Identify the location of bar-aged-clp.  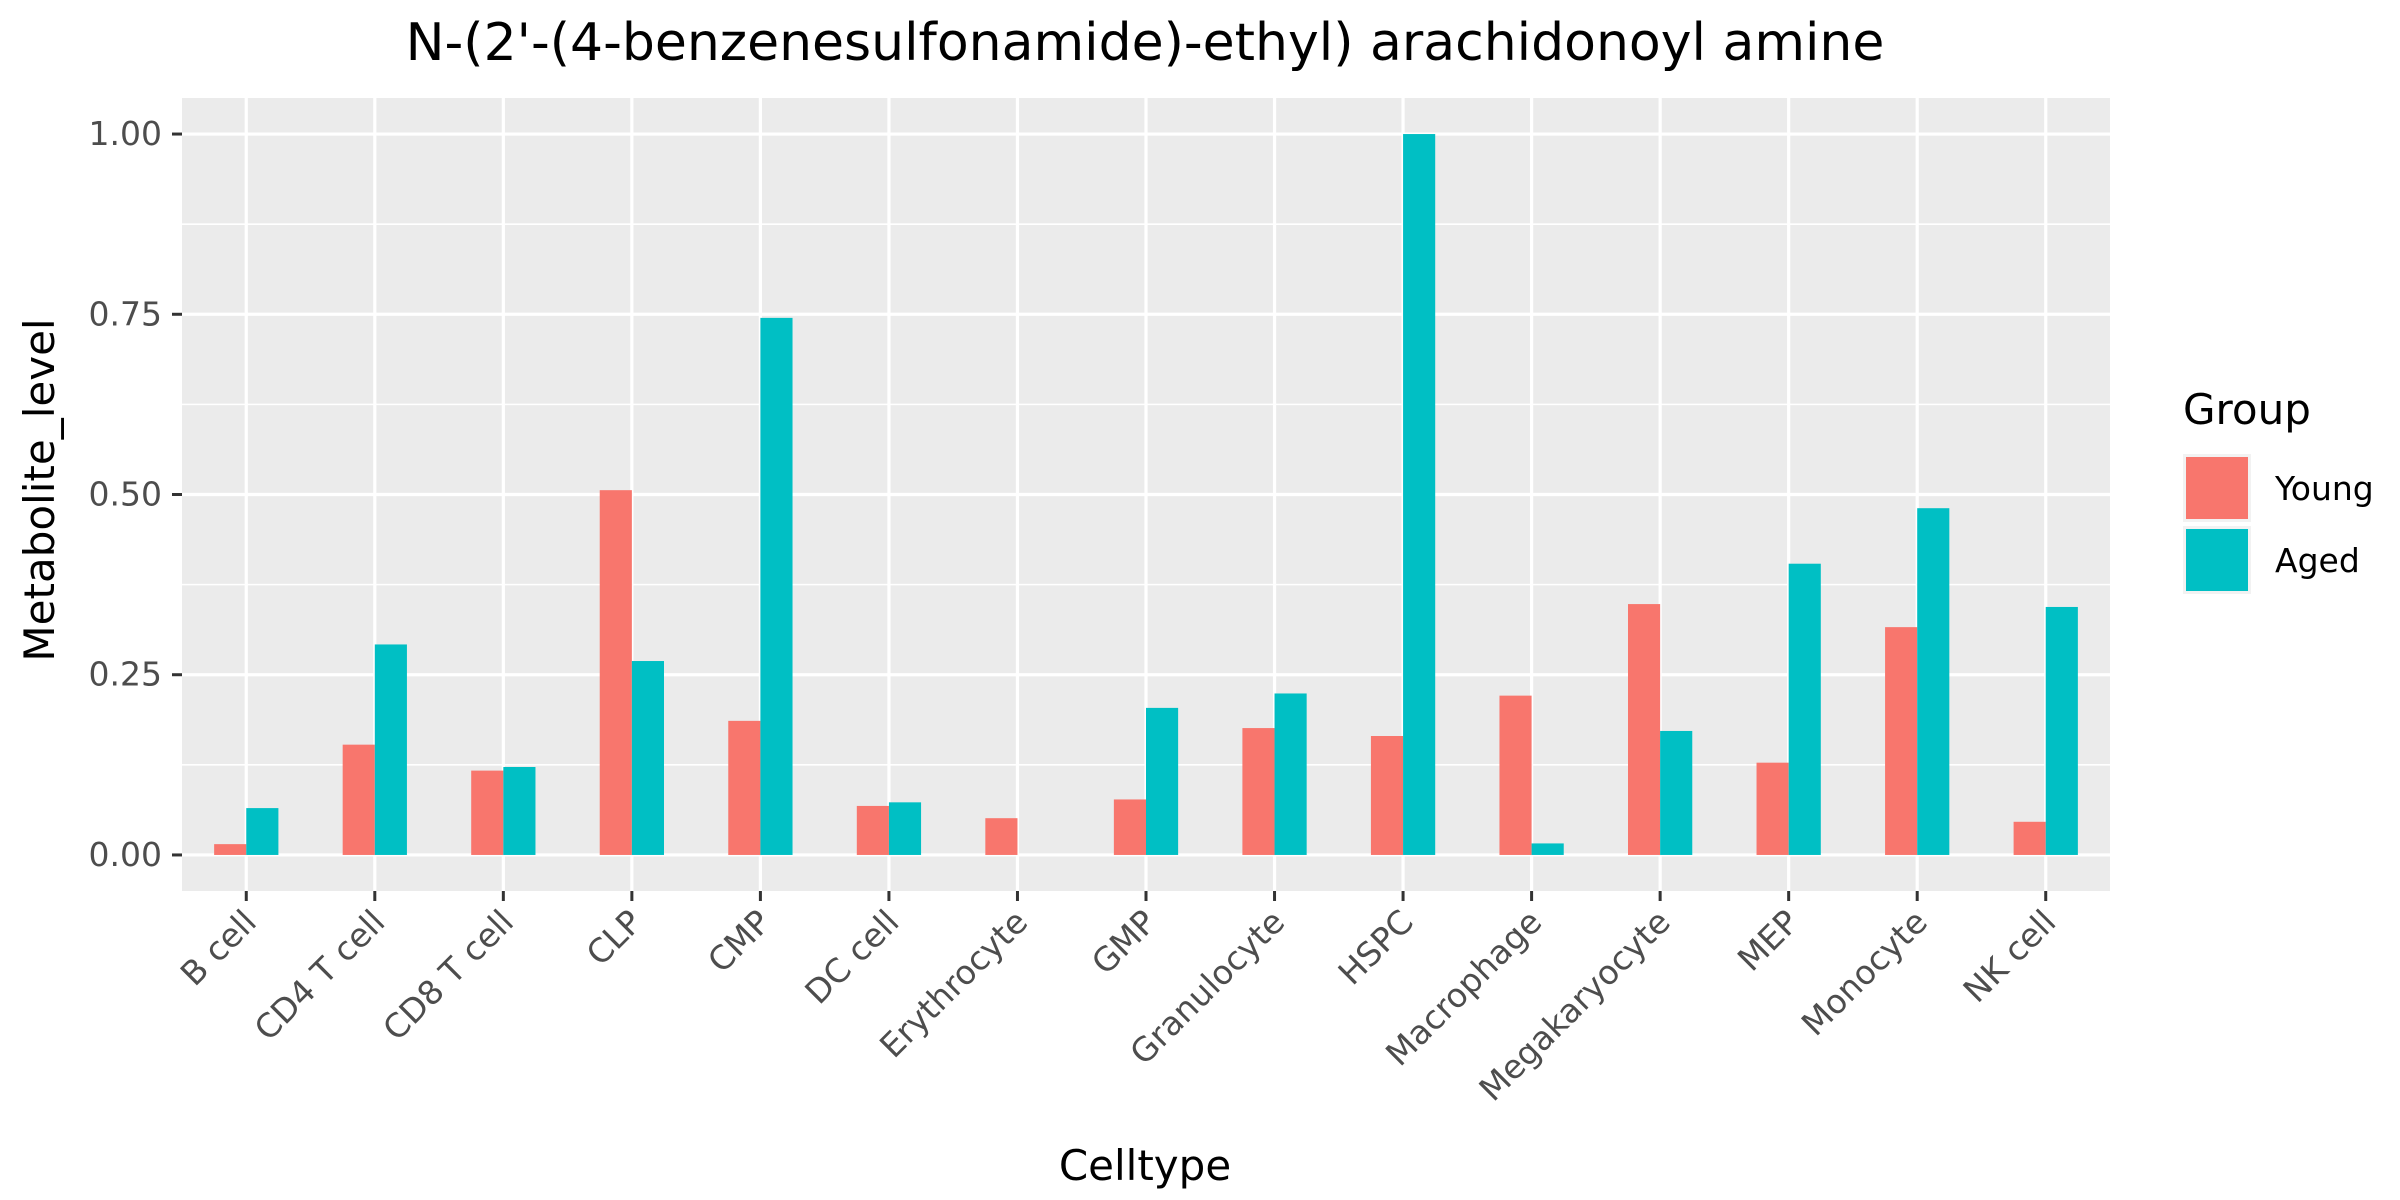
(647, 758).